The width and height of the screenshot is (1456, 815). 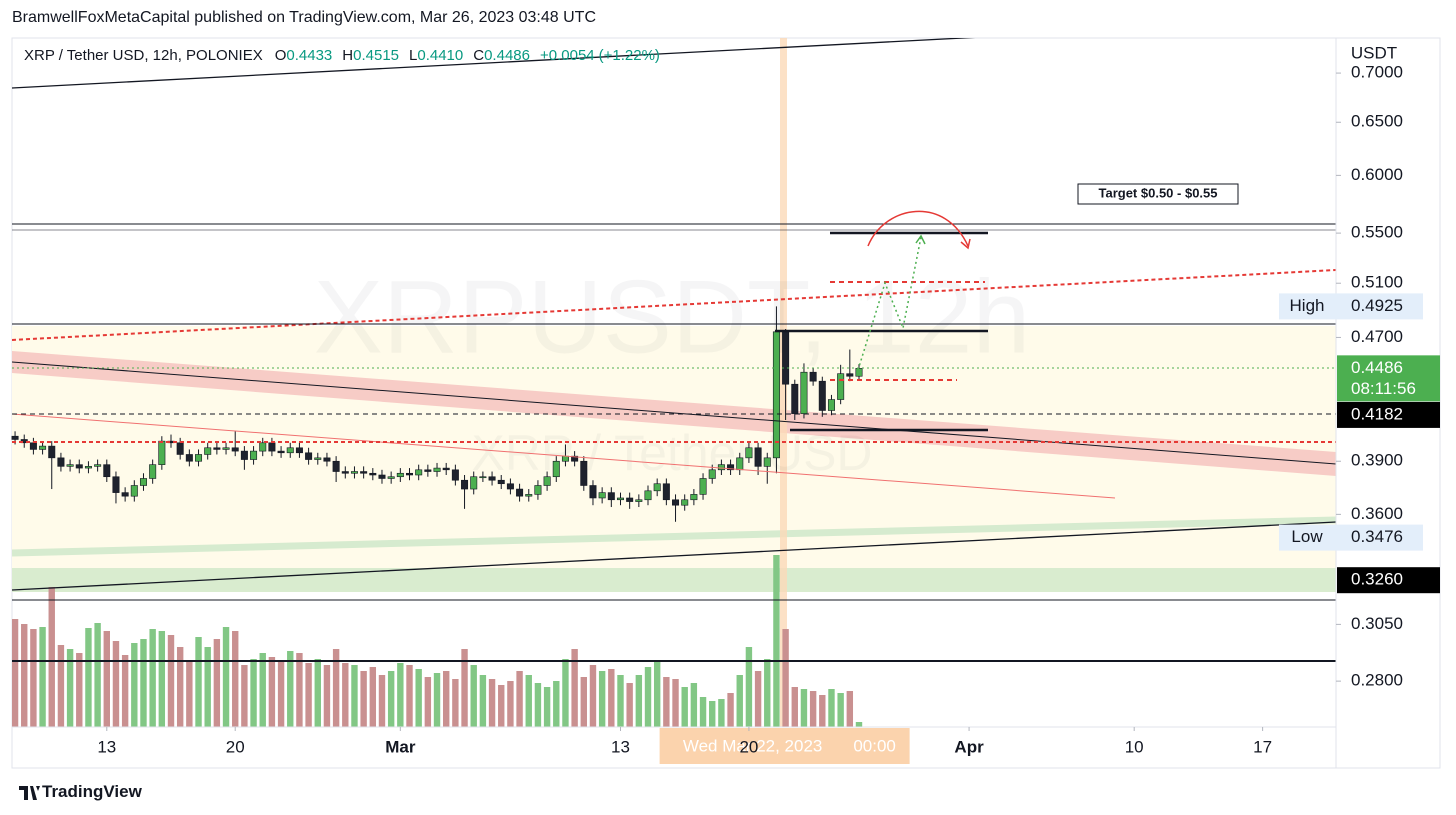 I want to click on x-tick-label: Apr, so click(x=969, y=746).